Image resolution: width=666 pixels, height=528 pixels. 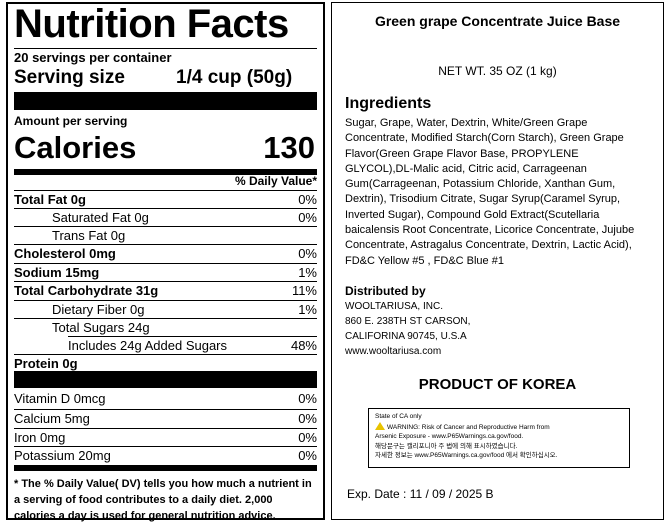 I want to click on nutrient-row: Dietary Fiber 0g 1%, so click(x=165, y=309).